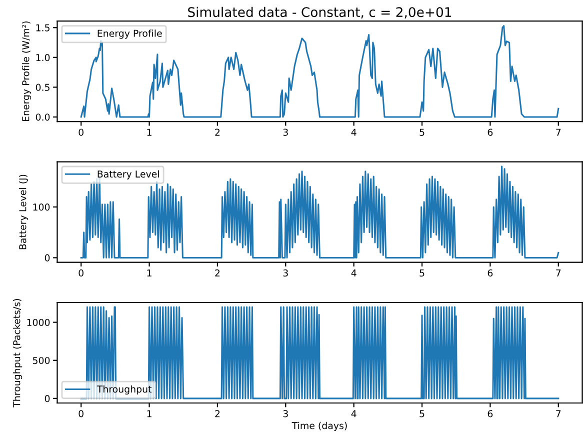 Image resolution: width=584 pixels, height=439 pixels. I want to click on y-axis-title: Throughput (Packets/s), so click(17, 353).